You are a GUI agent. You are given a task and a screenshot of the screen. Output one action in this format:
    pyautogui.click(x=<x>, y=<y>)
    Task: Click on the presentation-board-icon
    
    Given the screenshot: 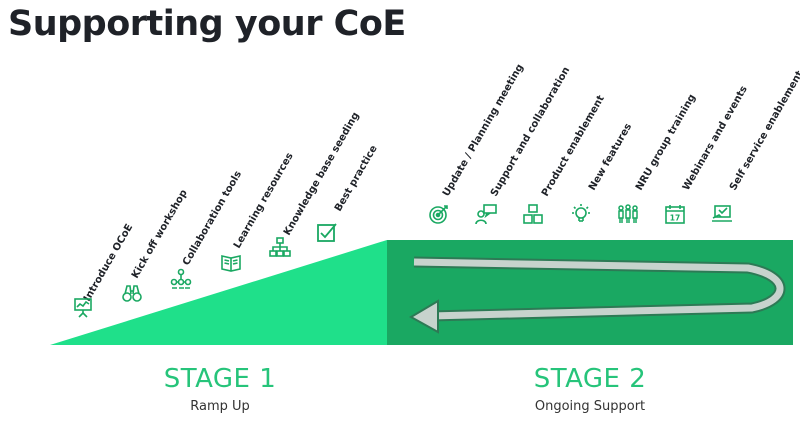 What is the action you would take?
    pyautogui.click(x=83, y=307)
    